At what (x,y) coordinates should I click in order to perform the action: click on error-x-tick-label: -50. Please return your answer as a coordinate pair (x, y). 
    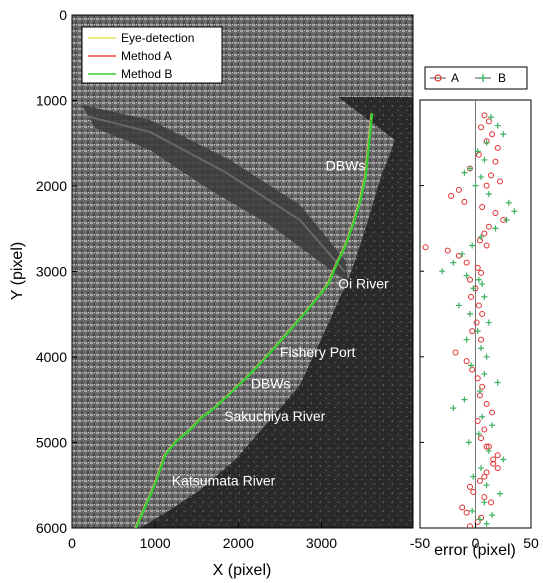
    Looking at the image, I should click on (420, 543).